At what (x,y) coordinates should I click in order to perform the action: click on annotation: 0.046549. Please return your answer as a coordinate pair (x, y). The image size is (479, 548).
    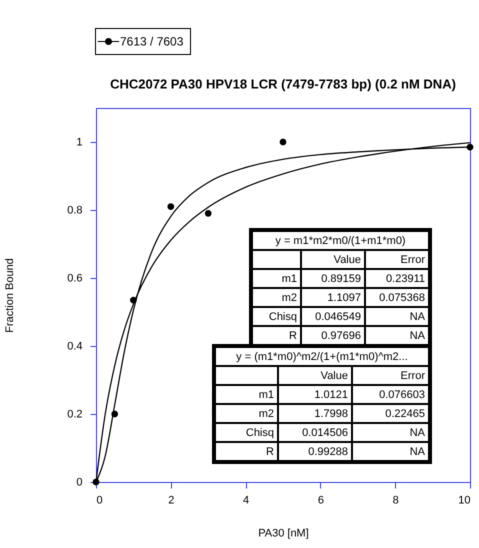
    Looking at the image, I should click on (333, 316).